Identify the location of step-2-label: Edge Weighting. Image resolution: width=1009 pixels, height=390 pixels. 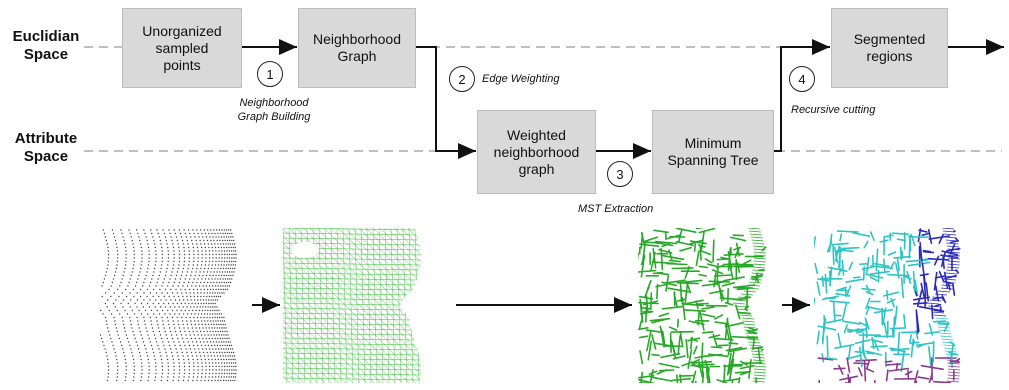
(521, 79).